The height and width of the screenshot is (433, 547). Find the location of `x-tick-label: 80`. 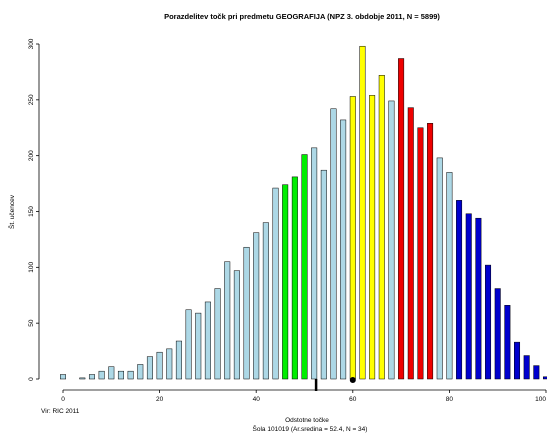

x-tick-label: 80 is located at coordinates (450, 399).